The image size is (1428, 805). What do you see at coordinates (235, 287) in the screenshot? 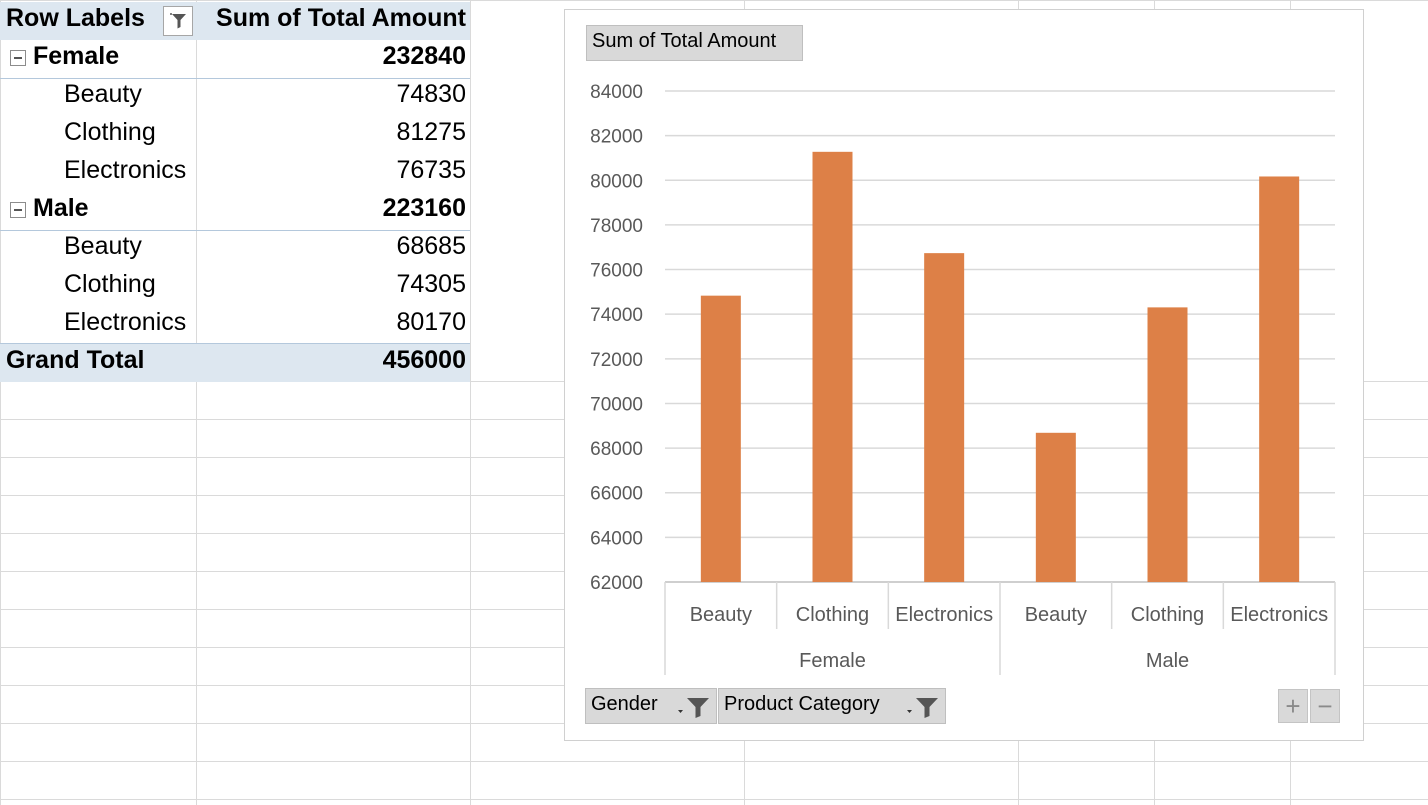
I see `pivot-row: Clothing 74305` at bounding box center [235, 287].